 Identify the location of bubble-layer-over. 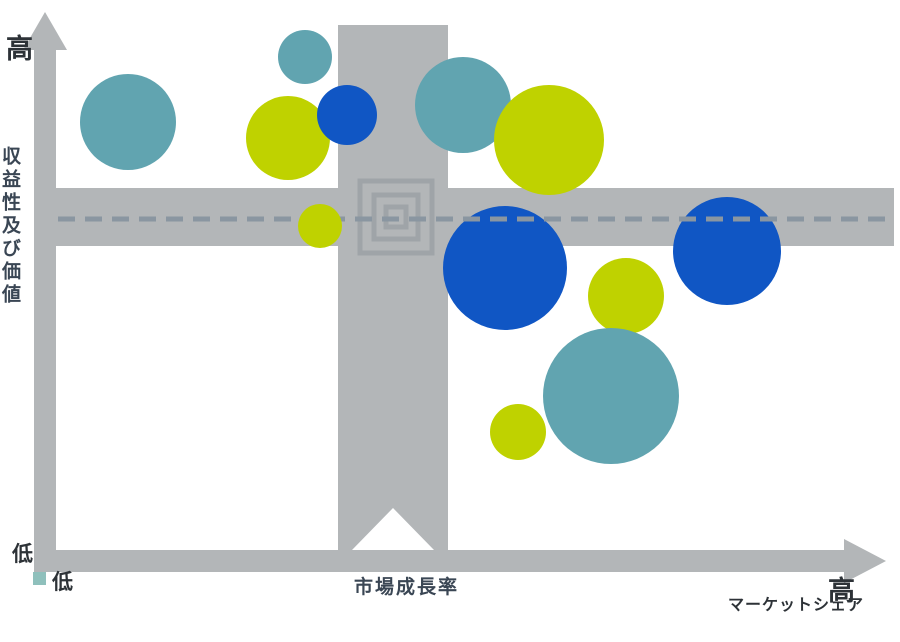
(320, 226).